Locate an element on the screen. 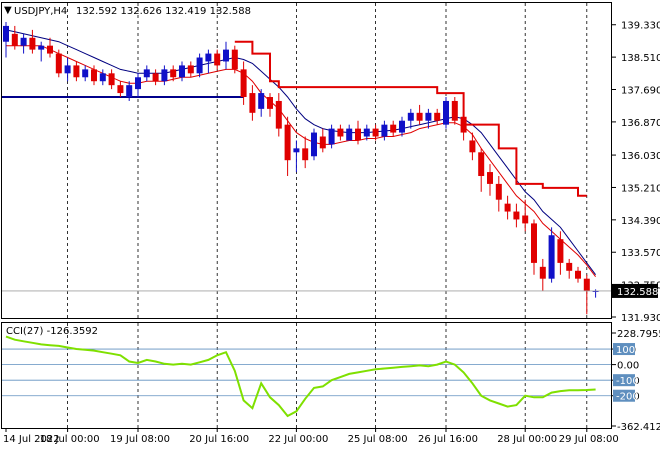  time-tick-label: 22 Jul 00:00 is located at coordinates (298, 439).